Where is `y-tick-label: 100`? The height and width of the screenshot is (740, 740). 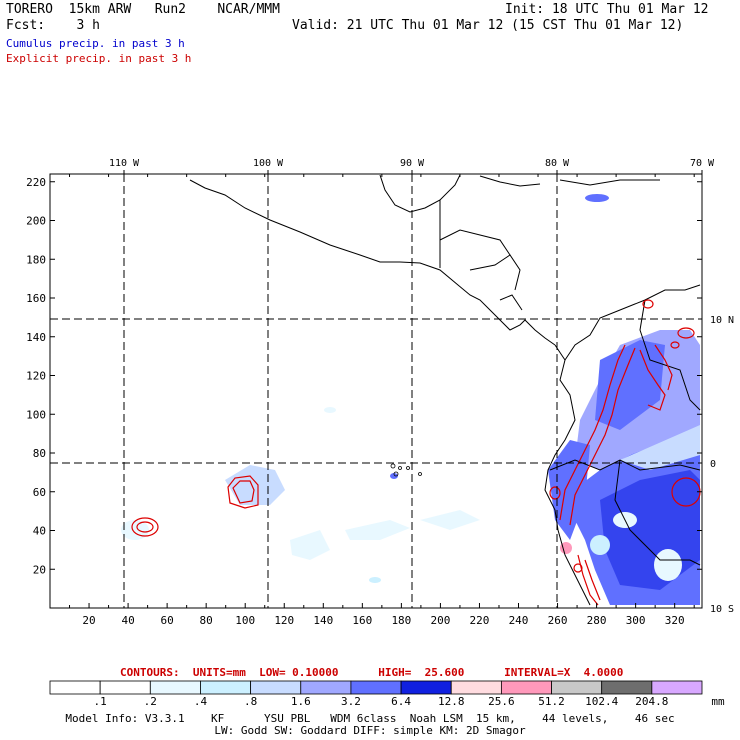 y-tick-label: 100 is located at coordinates (36, 414).